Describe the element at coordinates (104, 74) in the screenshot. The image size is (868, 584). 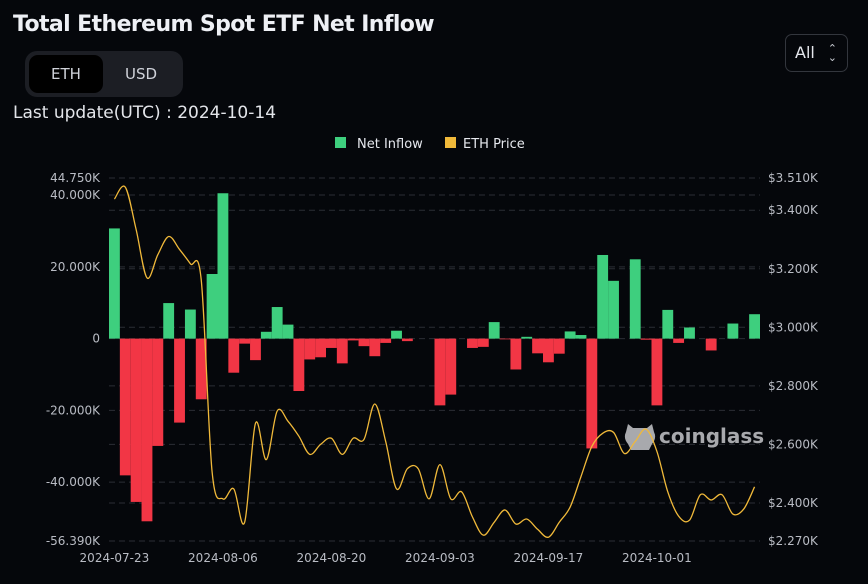
I see `unit-toggle: ETH USD` at that location.